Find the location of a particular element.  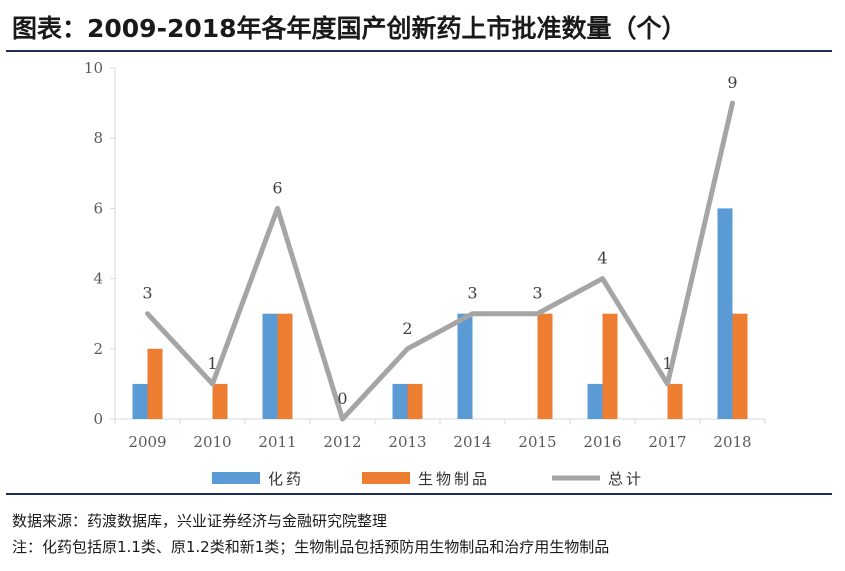

legend: 化药 生物制品 总计 is located at coordinates (428, 479).